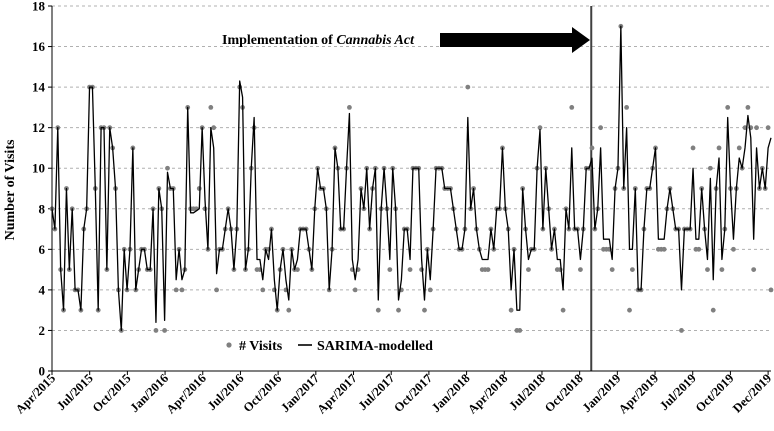 Image resolution: width=774 pixels, height=431 pixels. What do you see at coordinates (375, 346) in the screenshot?
I see `legend-label-sarima: SARIMA-modelled` at bounding box center [375, 346].